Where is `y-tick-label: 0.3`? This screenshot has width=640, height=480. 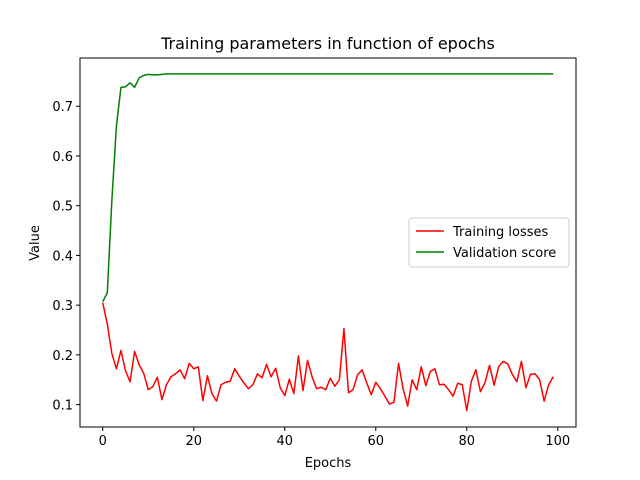
y-tick-label: 0.3 is located at coordinates (62, 306).